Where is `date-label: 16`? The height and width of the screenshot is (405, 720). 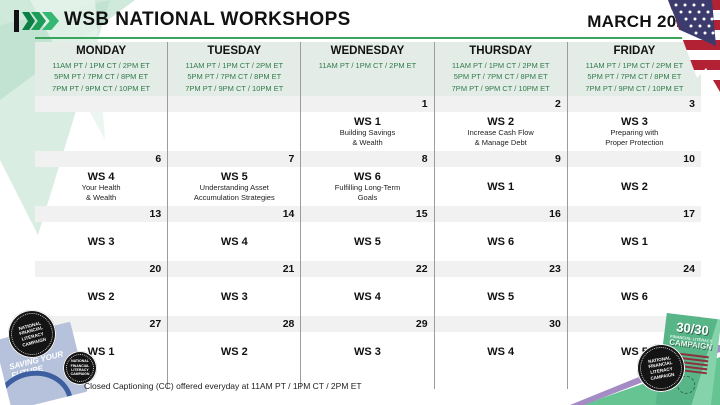
date-label: 16 is located at coordinates (500, 214).